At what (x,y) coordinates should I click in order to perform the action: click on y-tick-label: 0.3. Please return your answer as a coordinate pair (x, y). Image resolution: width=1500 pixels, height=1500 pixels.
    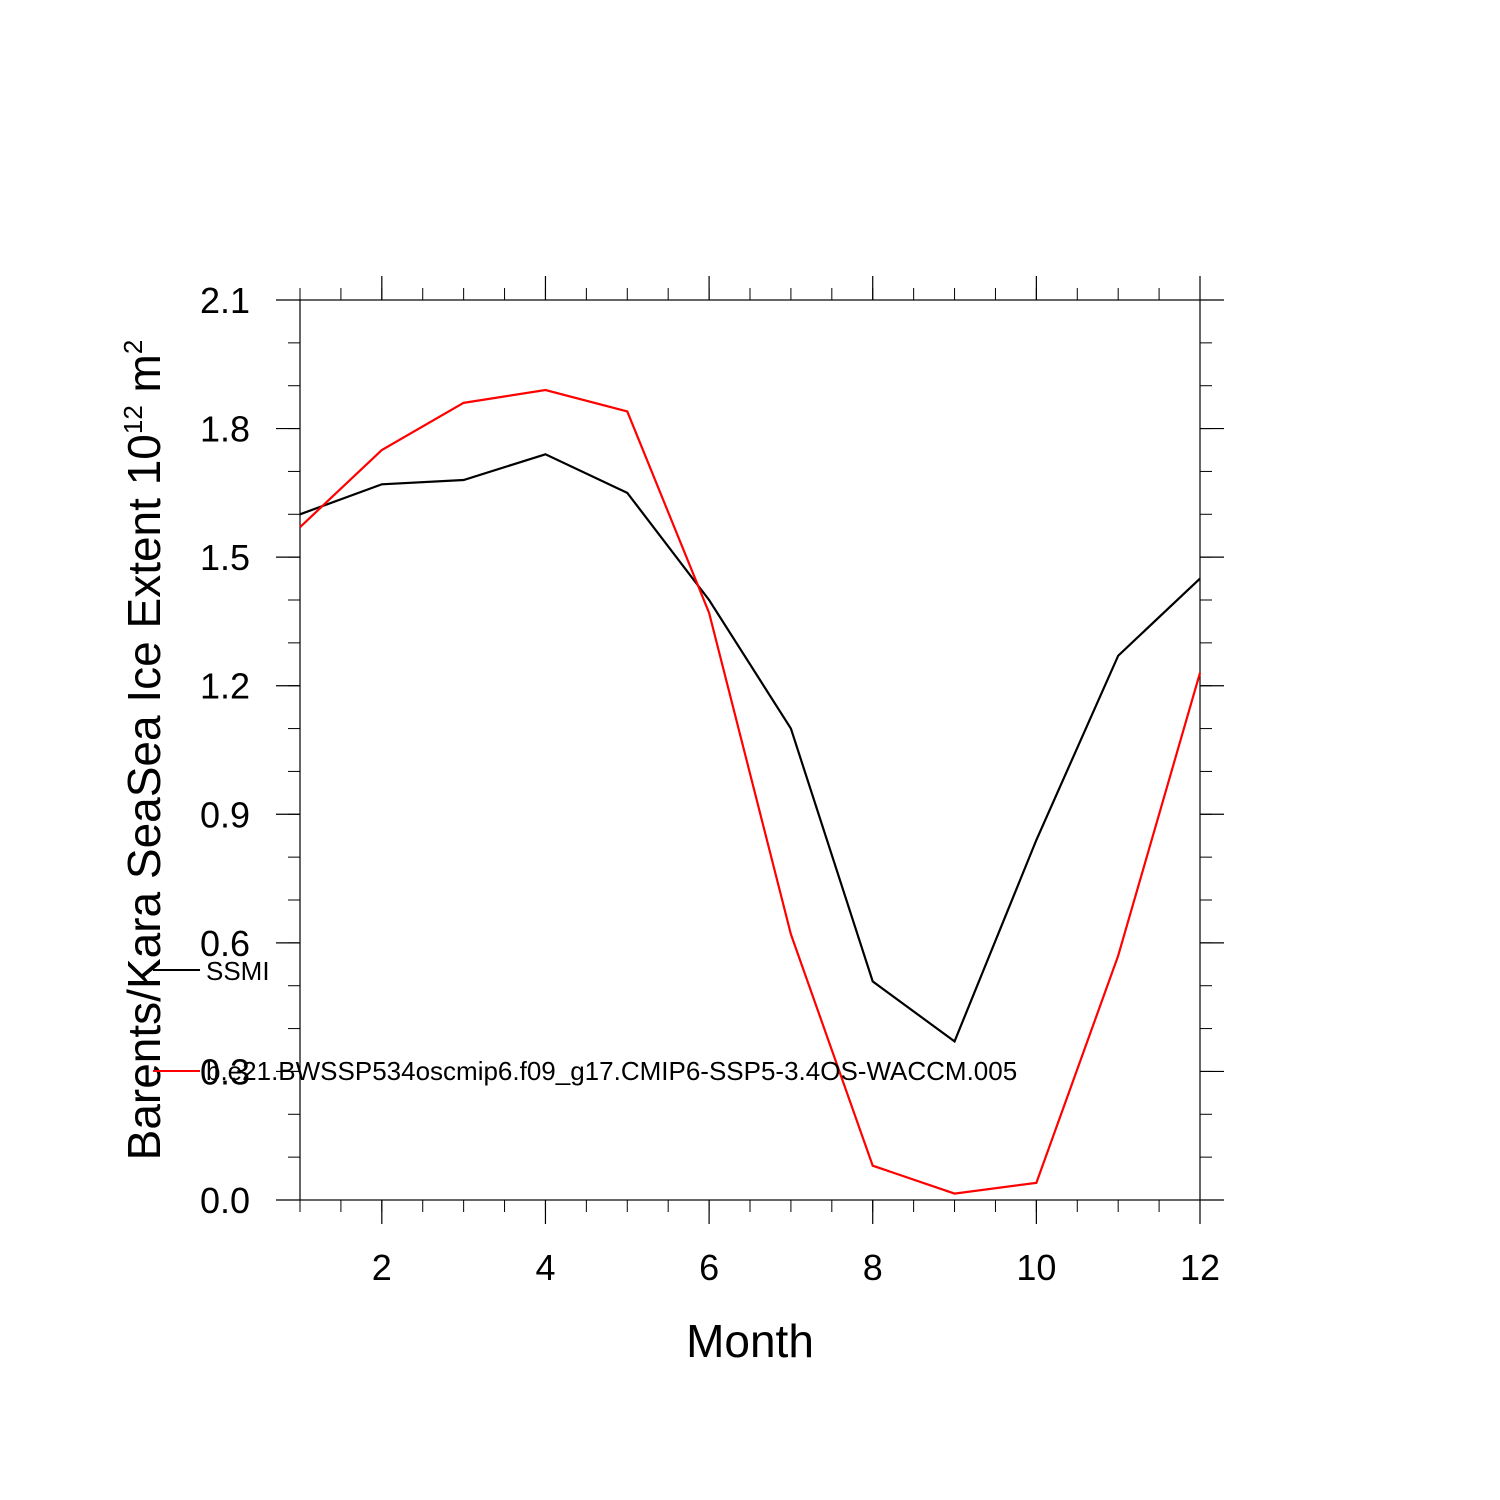
    Looking at the image, I should click on (225, 1071).